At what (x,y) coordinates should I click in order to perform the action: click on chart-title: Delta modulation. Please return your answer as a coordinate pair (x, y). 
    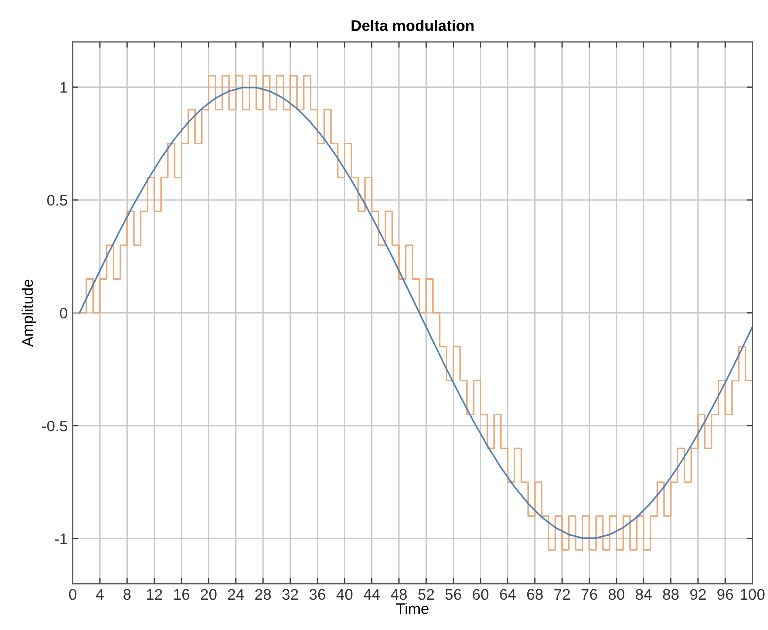
    Looking at the image, I should click on (413, 26).